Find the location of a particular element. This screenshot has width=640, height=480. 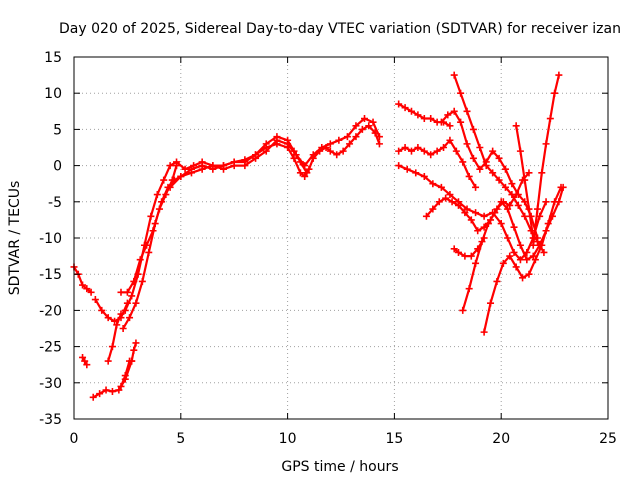

x-tick-label: 25 is located at coordinates (608, 439).